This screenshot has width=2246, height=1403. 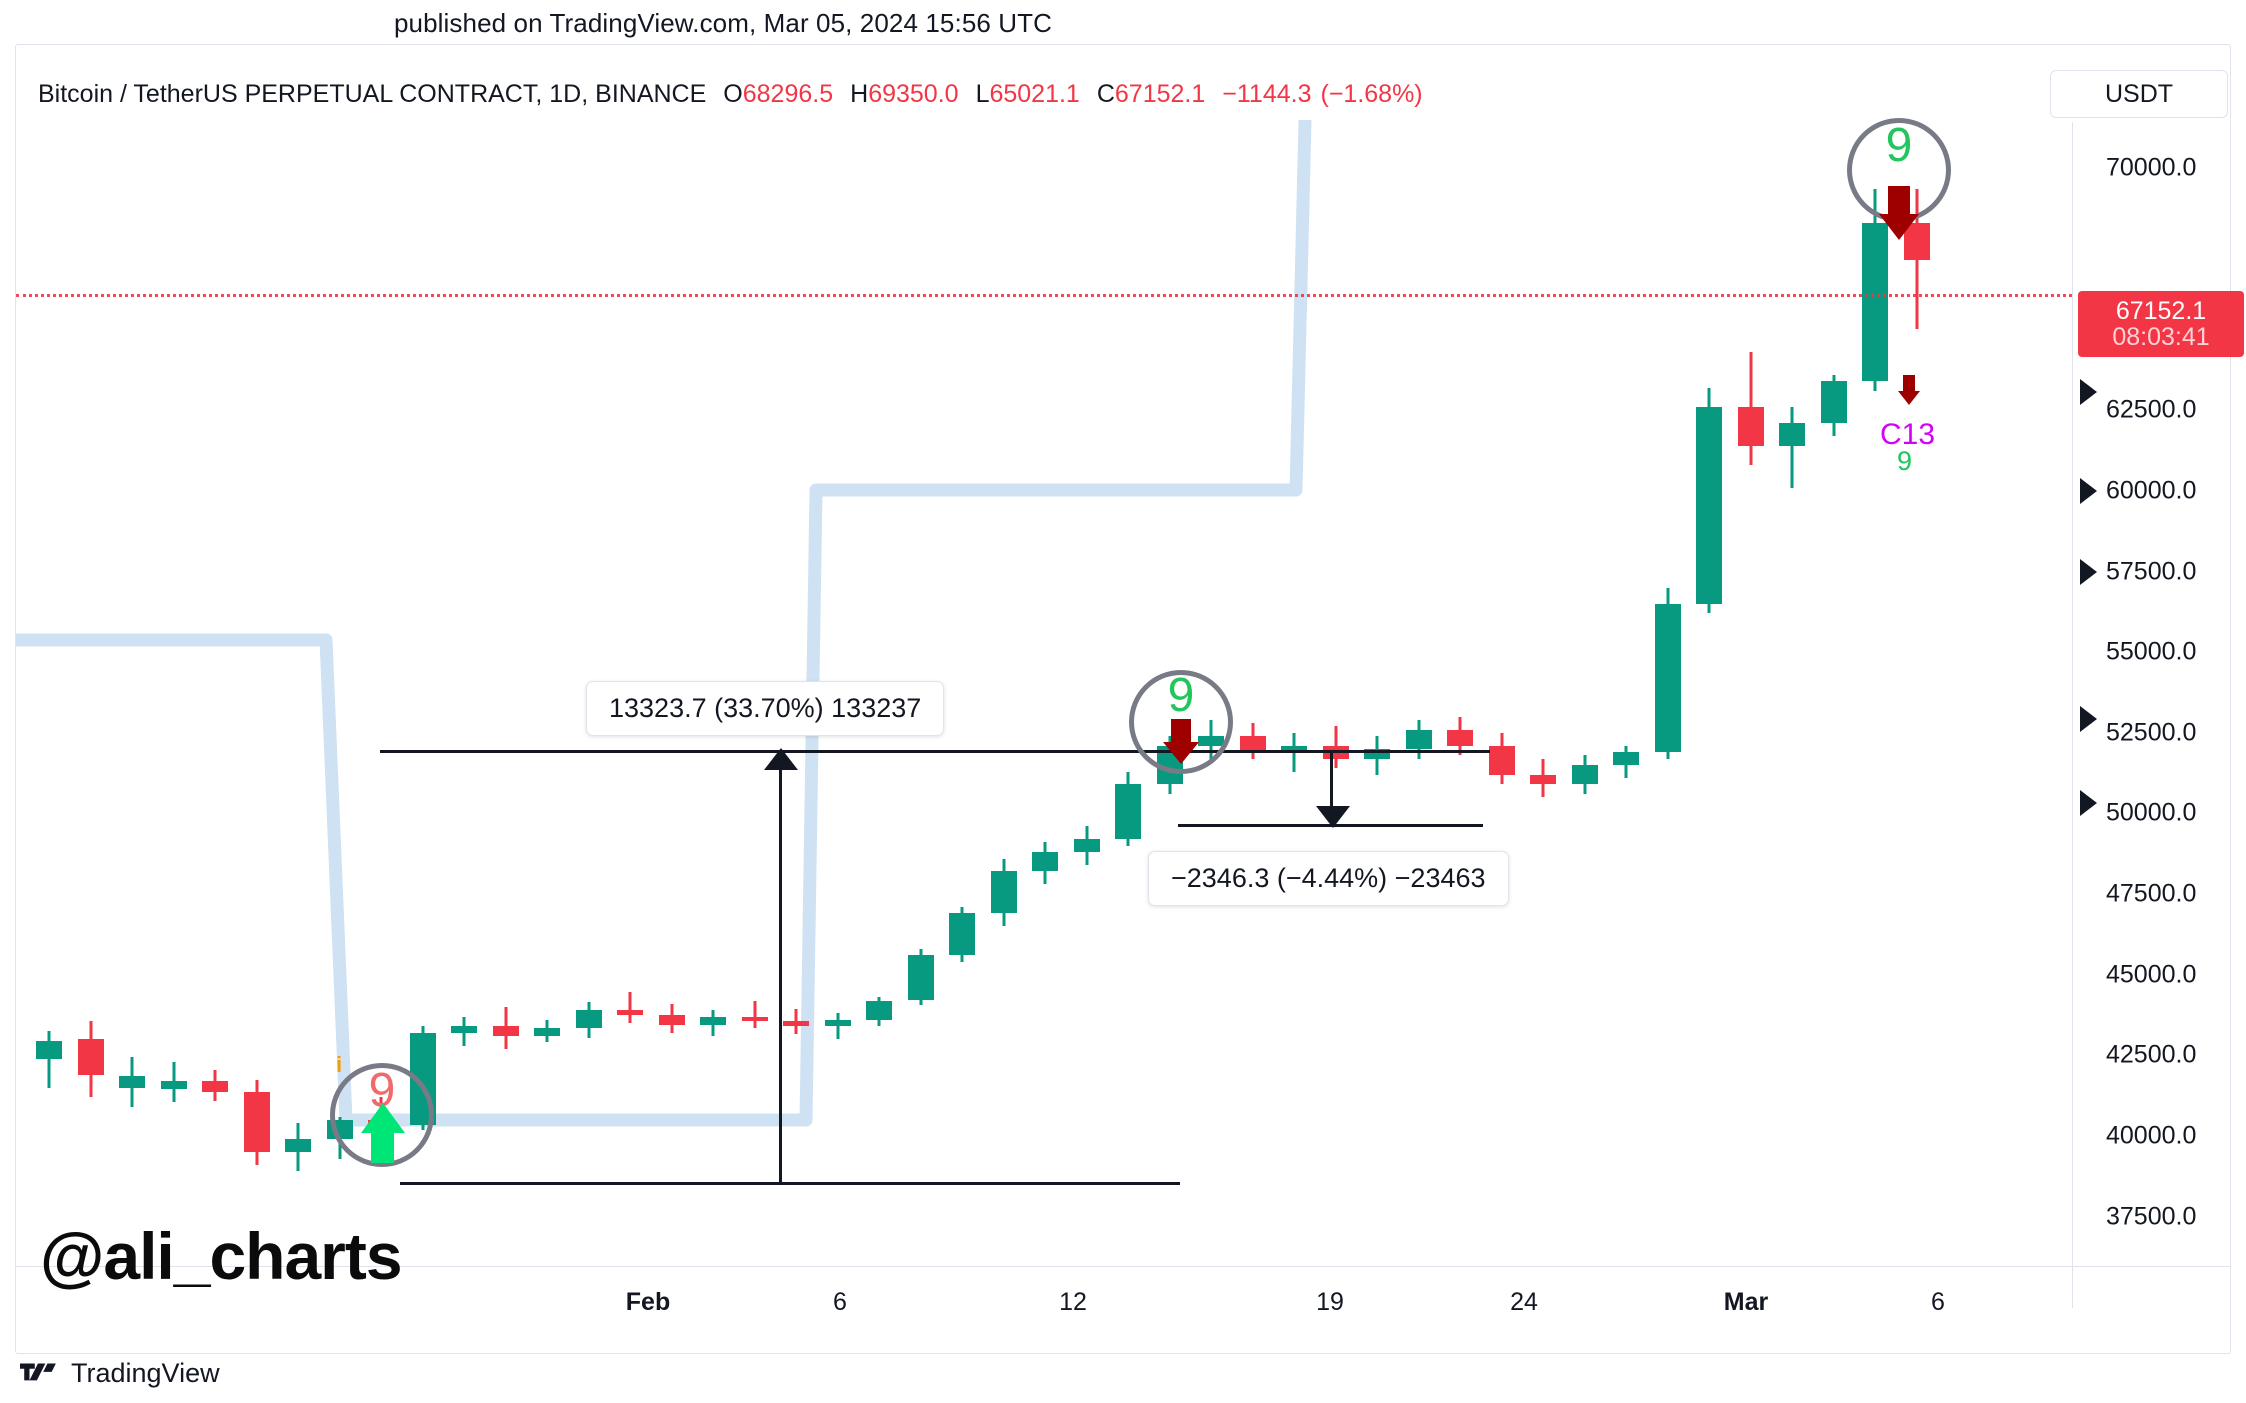 What do you see at coordinates (1330, 825) in the screenshot?
I see `measure-down-bottom-line` at bounding box center [1330, 825].